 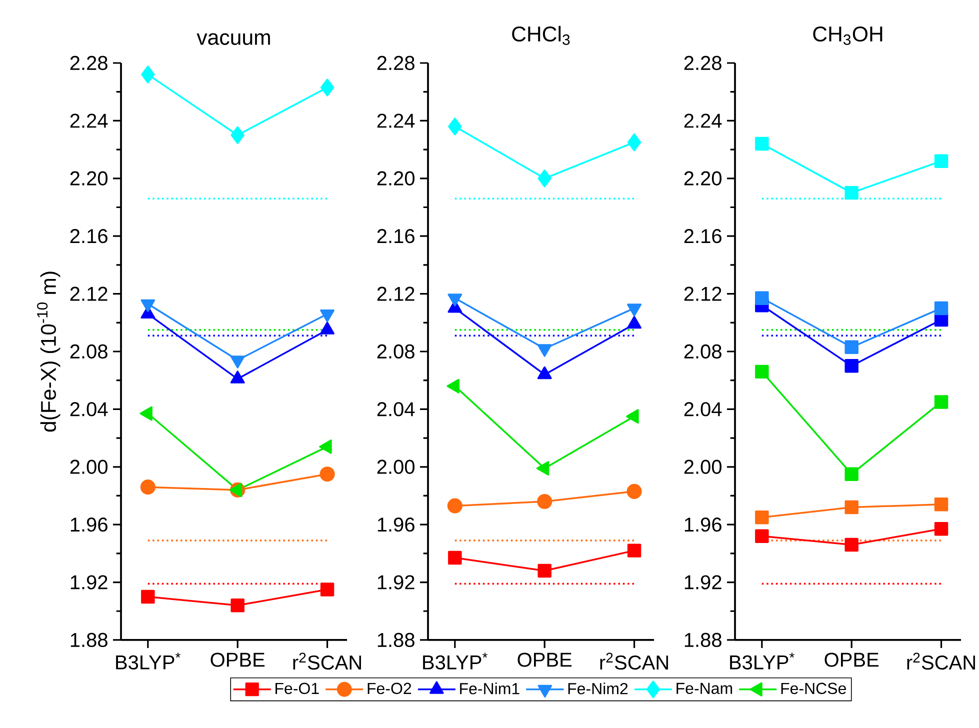 What do you see at coordinates (847, 35) in the screenshot?
I see `chart-title: CH$_{3}$OH` at bounding box center [847, 35].